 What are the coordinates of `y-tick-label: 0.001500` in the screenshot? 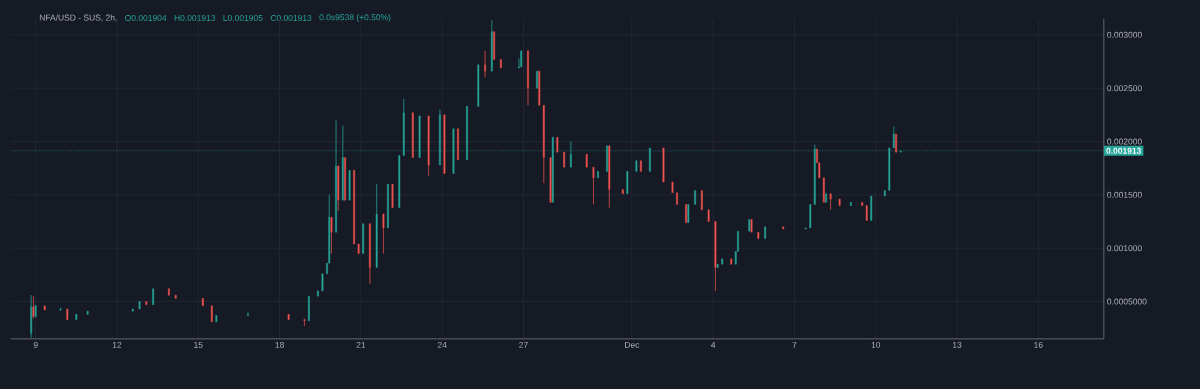 It's located at (1124, 194).